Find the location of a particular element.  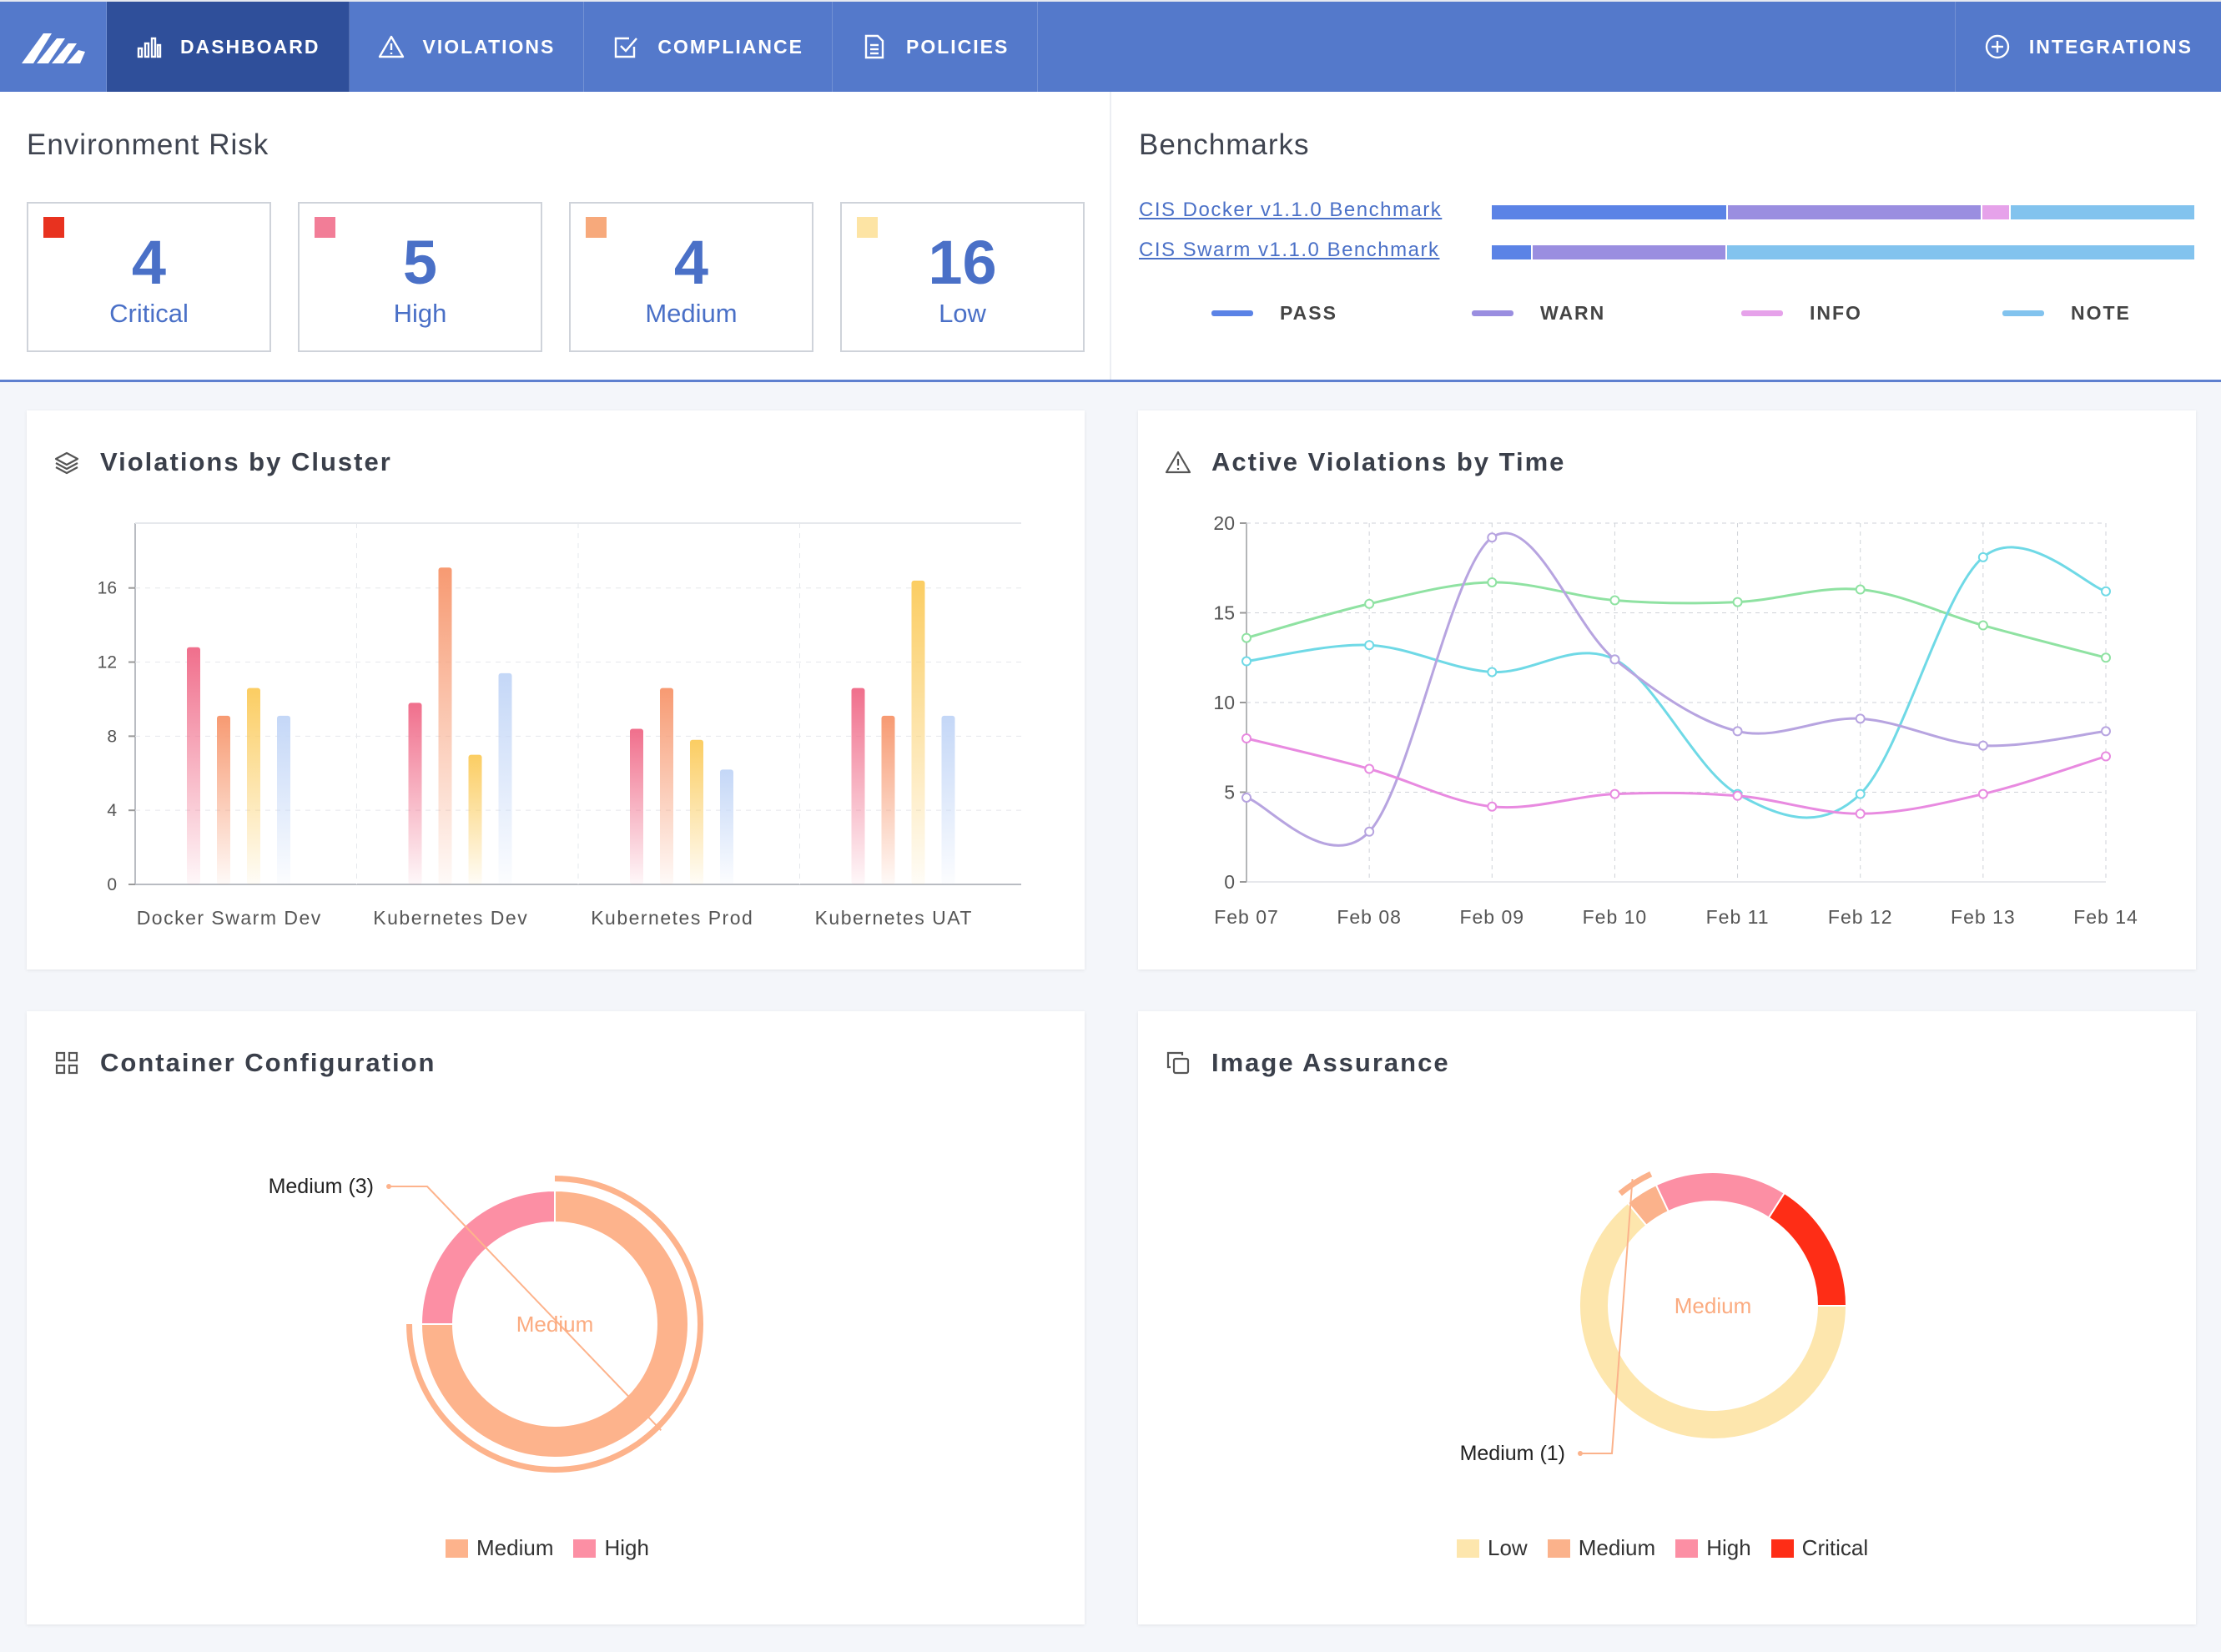

benchmark-link-docker: CIS Docker v1.1.0 Benchmark is located at coordinates (1291, 210).